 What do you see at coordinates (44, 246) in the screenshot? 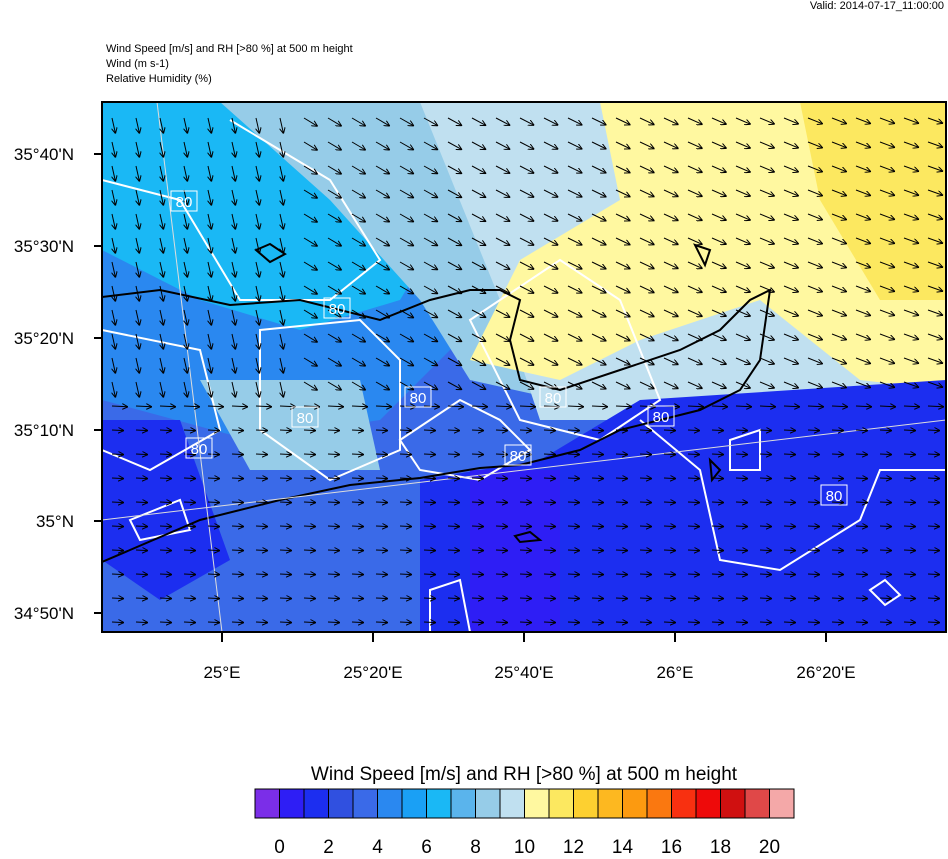
I see `lat-label: 35°30'N` at bounding box center [44, 246].